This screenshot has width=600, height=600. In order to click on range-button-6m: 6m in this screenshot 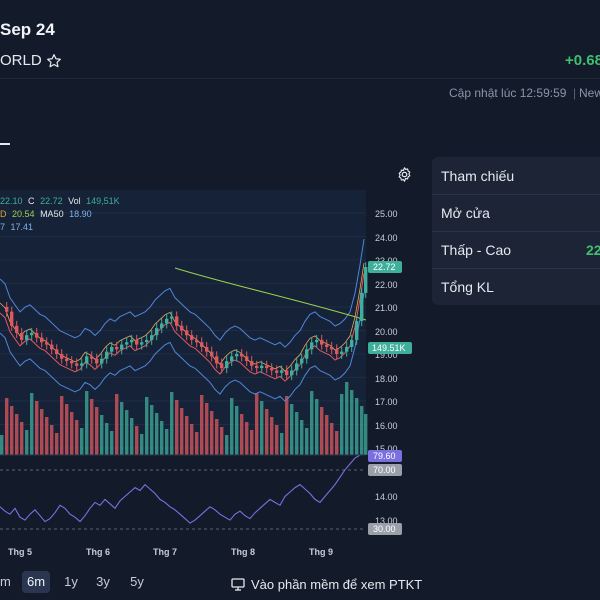, I will do `click(36, 582)`.